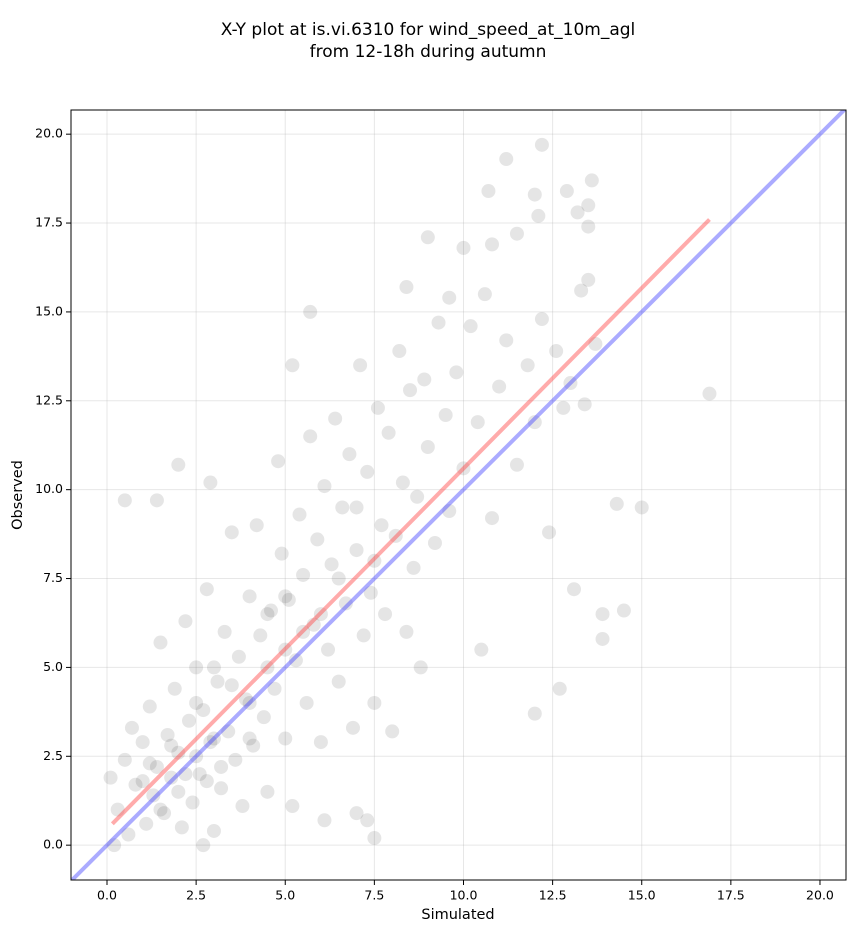 The height and width of the screenshot is (934, 856). What do you see at coordinates (49, 399) in the screenshot?
I see `y-tick-label: 12.5` at bounding box center [49, 399].